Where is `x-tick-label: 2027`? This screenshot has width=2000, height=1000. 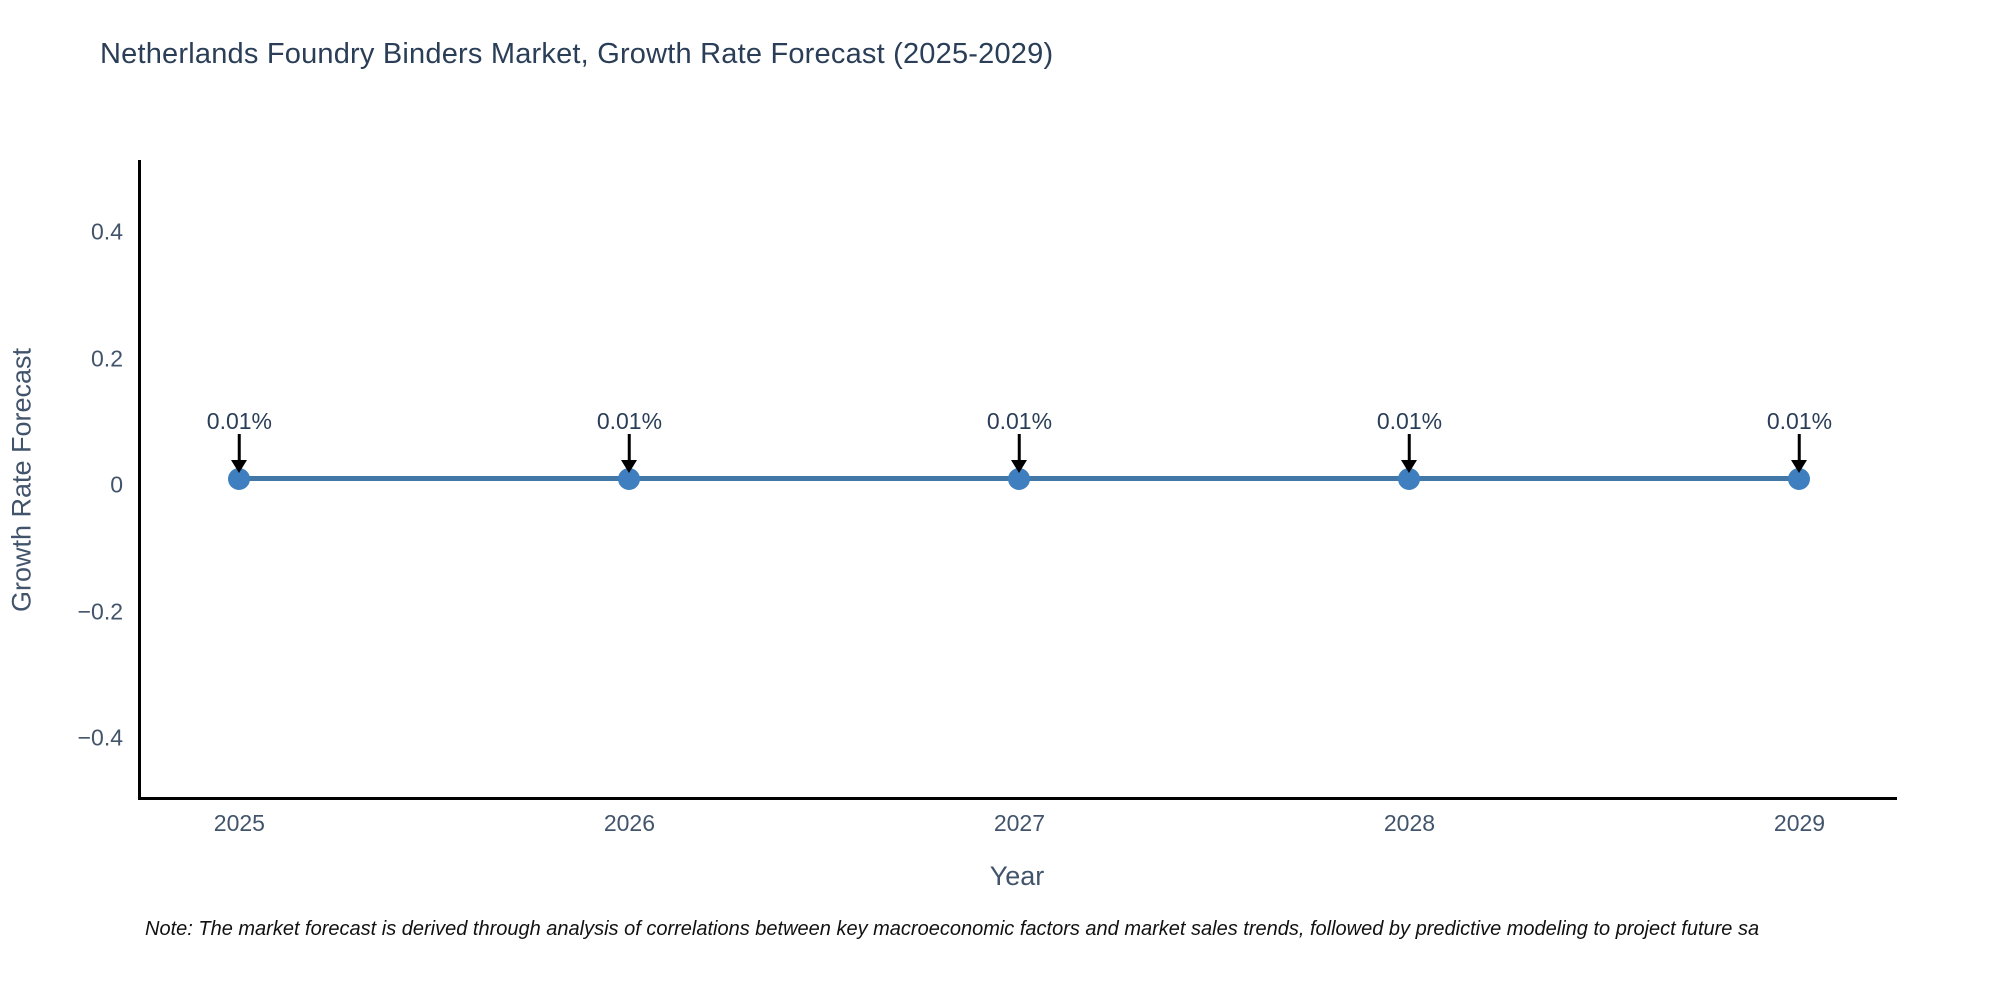
x-tick-label: 2027 is located at coordinates (1019, 823).